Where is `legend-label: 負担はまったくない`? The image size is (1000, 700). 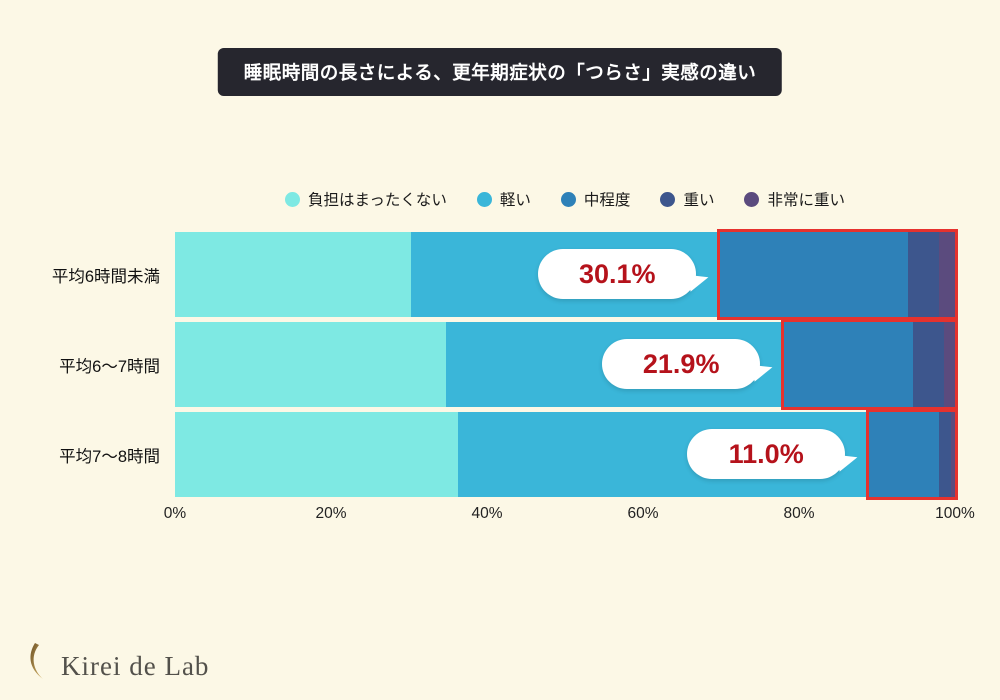
legend-label: 負担はまったくない is located at coordinates (377, 200).